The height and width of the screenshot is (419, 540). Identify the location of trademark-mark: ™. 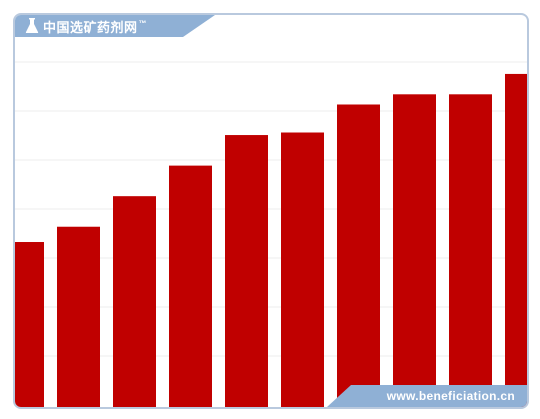
(143, 24).